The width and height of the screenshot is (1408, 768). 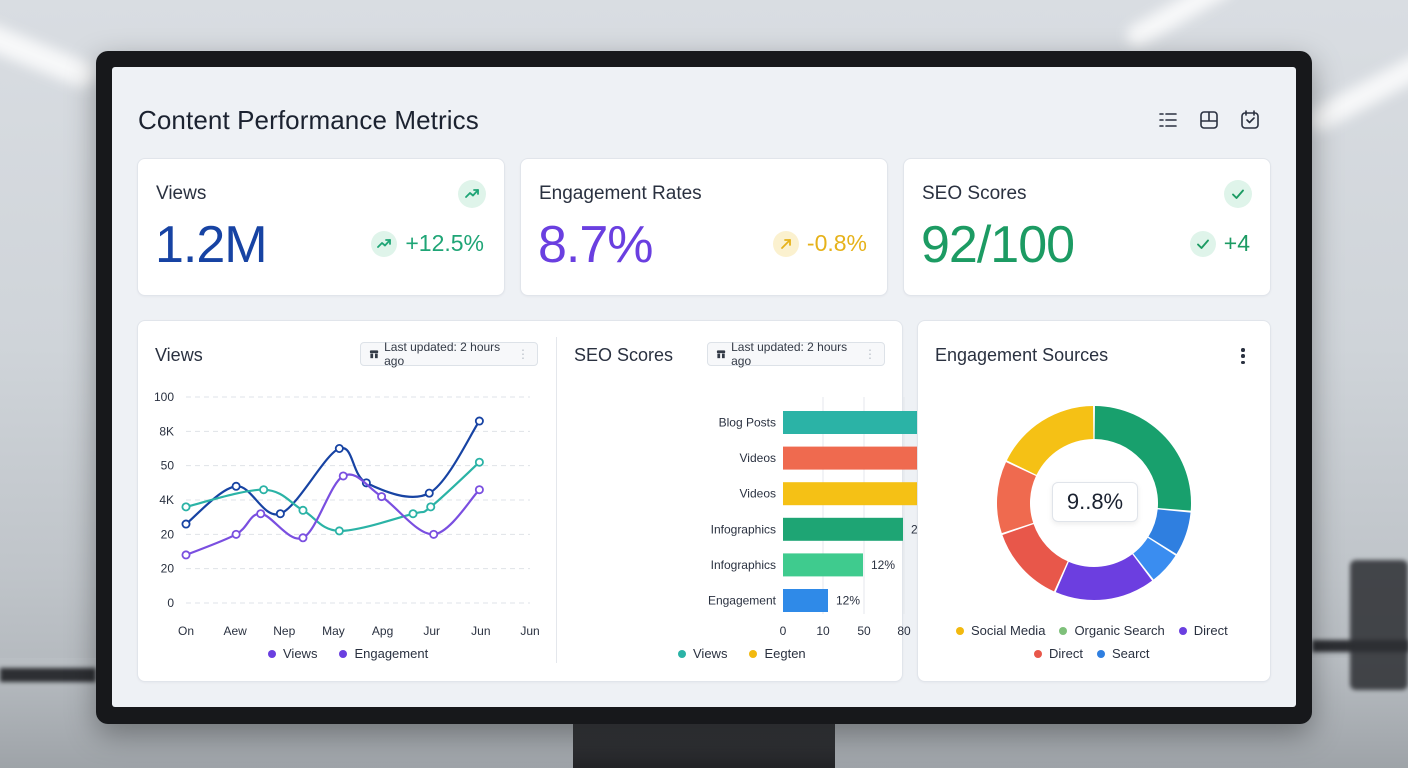 What do you see at coordinates (181, 193) in the screenshot?
I see `kpi-label: Views` at bounding box center [181, 193].